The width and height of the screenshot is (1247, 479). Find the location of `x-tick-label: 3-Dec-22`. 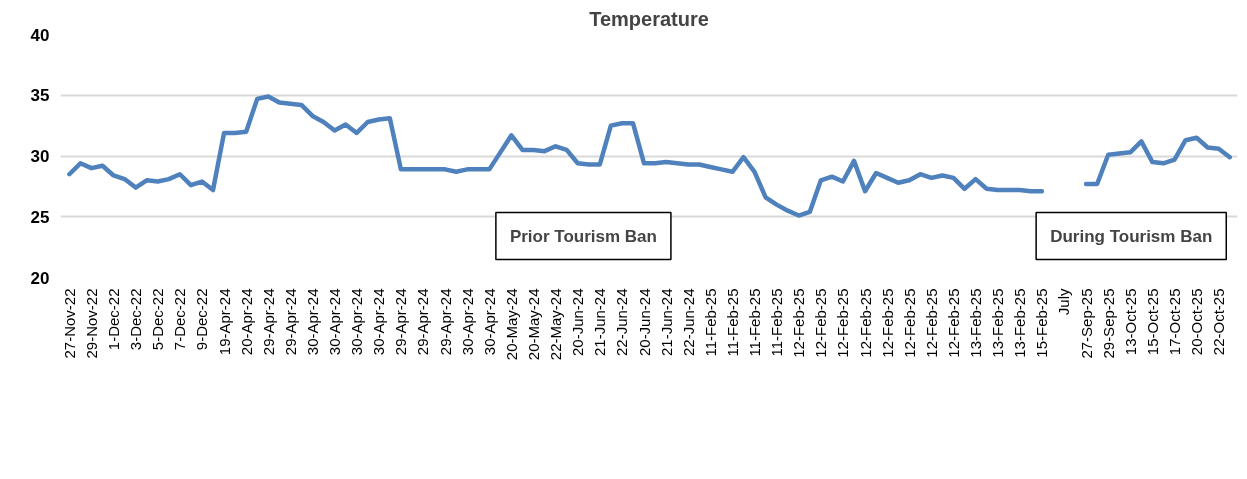

x-tick-label: 3-Dec-22 is located at coordinates (136, 319).